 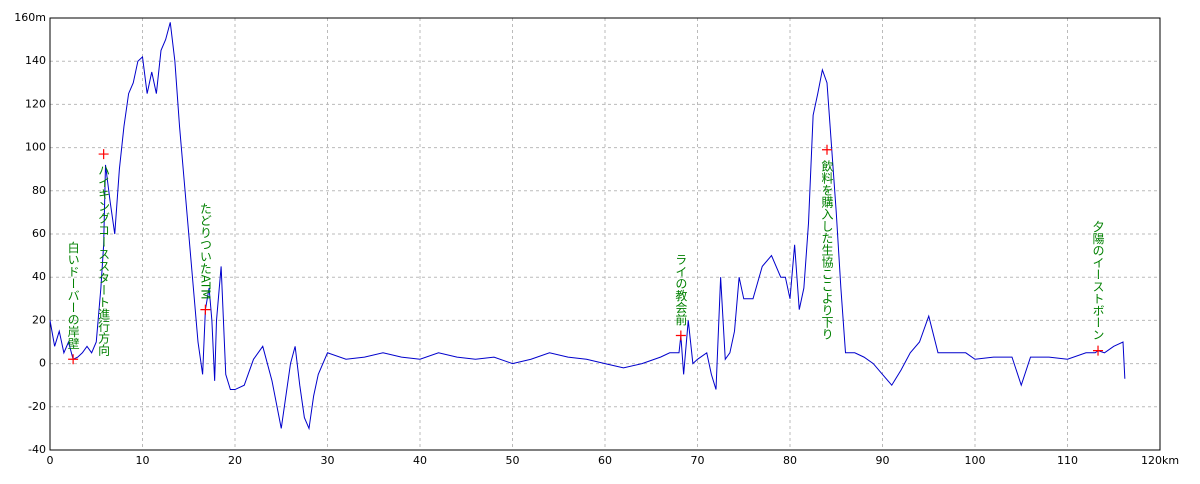 I want to click on x-tick-label: 80, so click(x=790, y=460).